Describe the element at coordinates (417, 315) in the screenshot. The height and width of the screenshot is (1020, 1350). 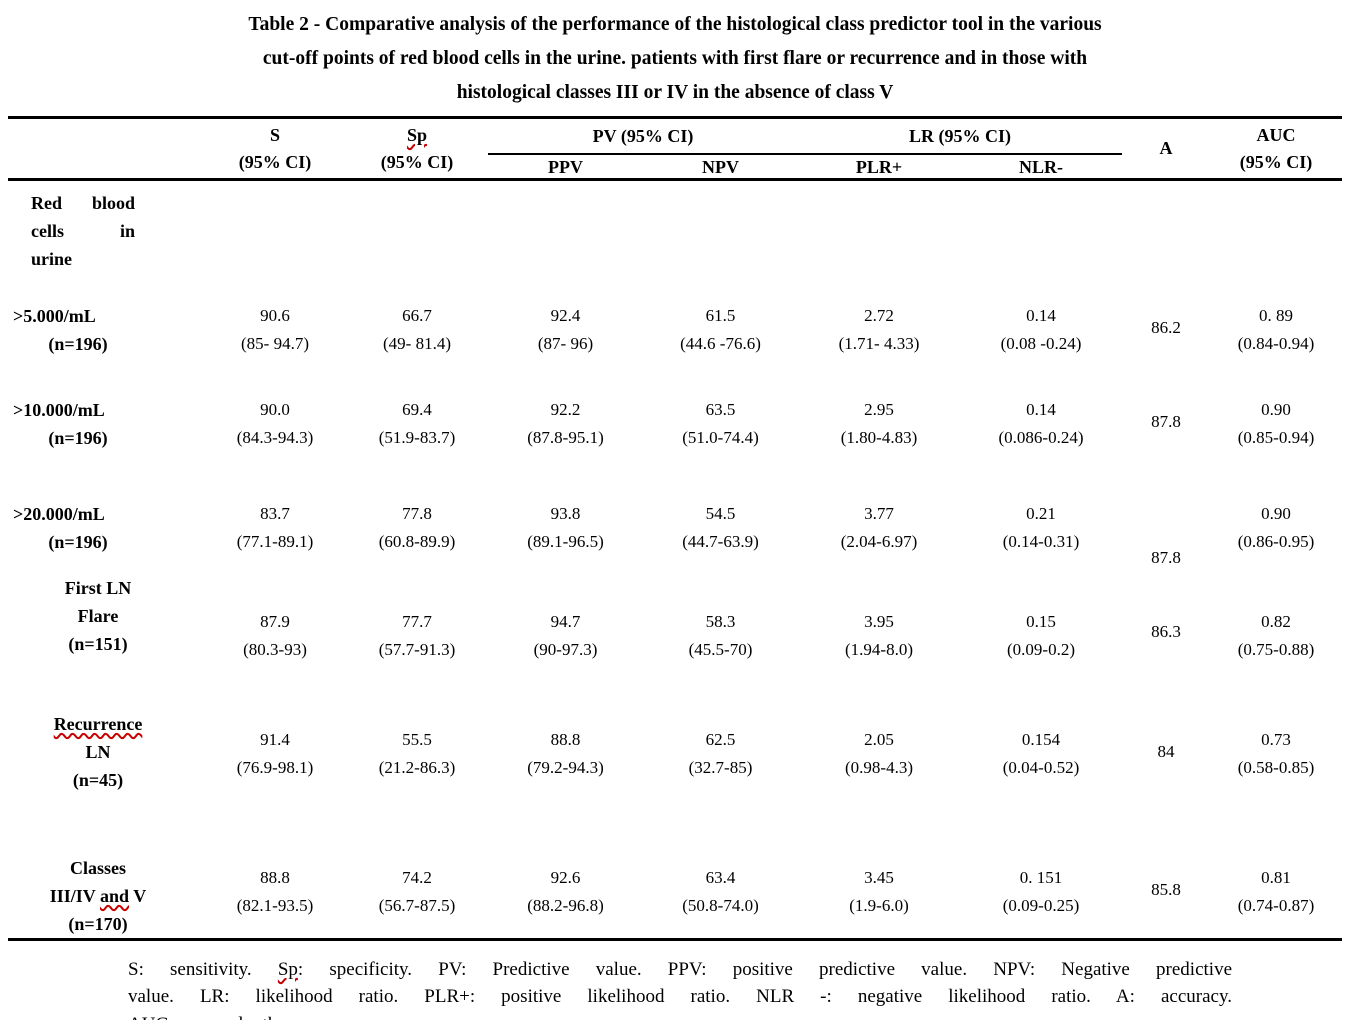
I see `value: 66.7` at that location.